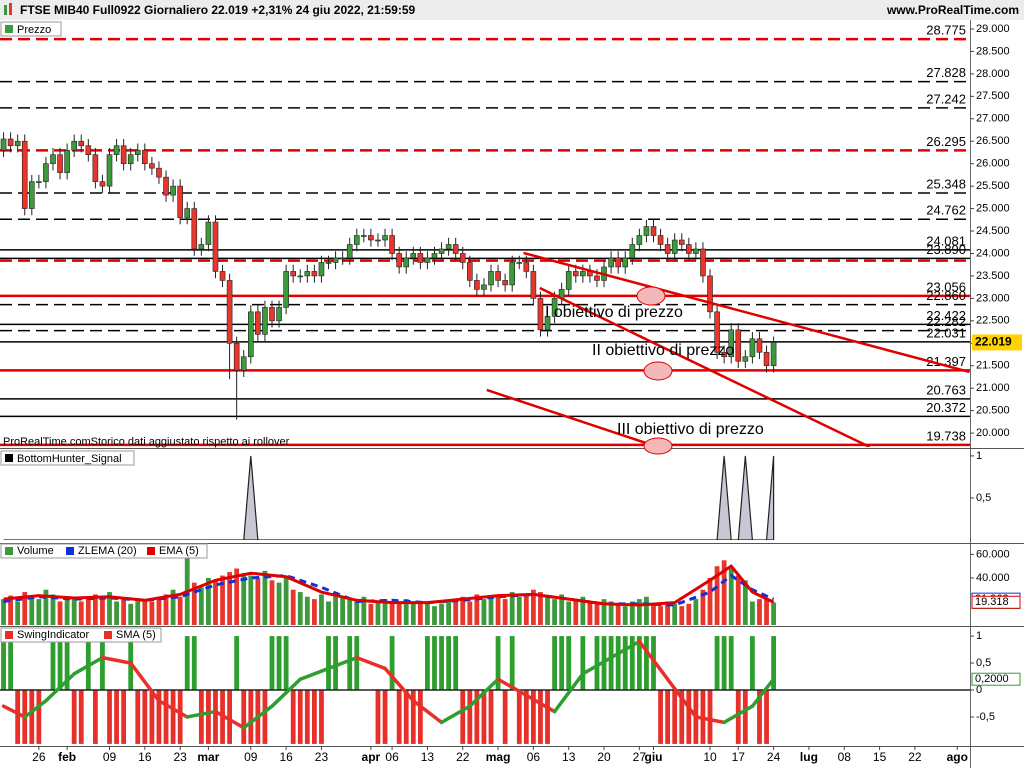 The width and height of the screenshot is (1024, 768). I want to click on legend-label: Volume, so click(35, 551).